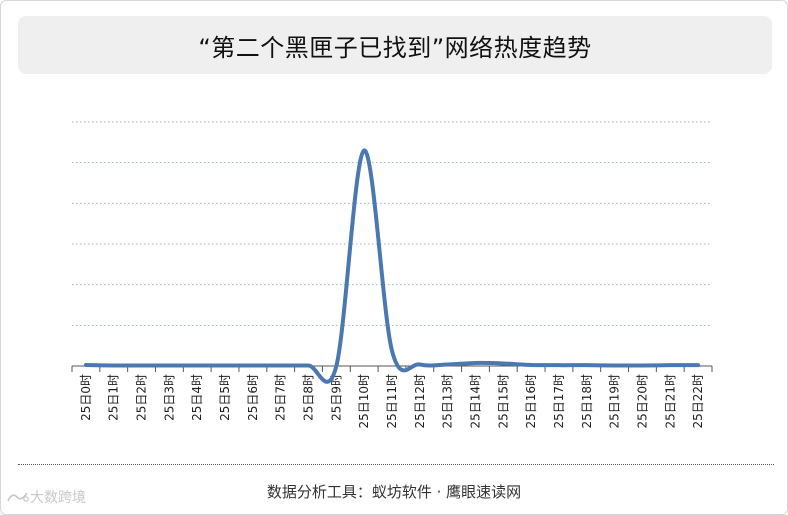  What do you see at coordinates (670, 401) in the screenshot?
I see `x-tick-label: 25日21时` at bounding box center [670, 401].